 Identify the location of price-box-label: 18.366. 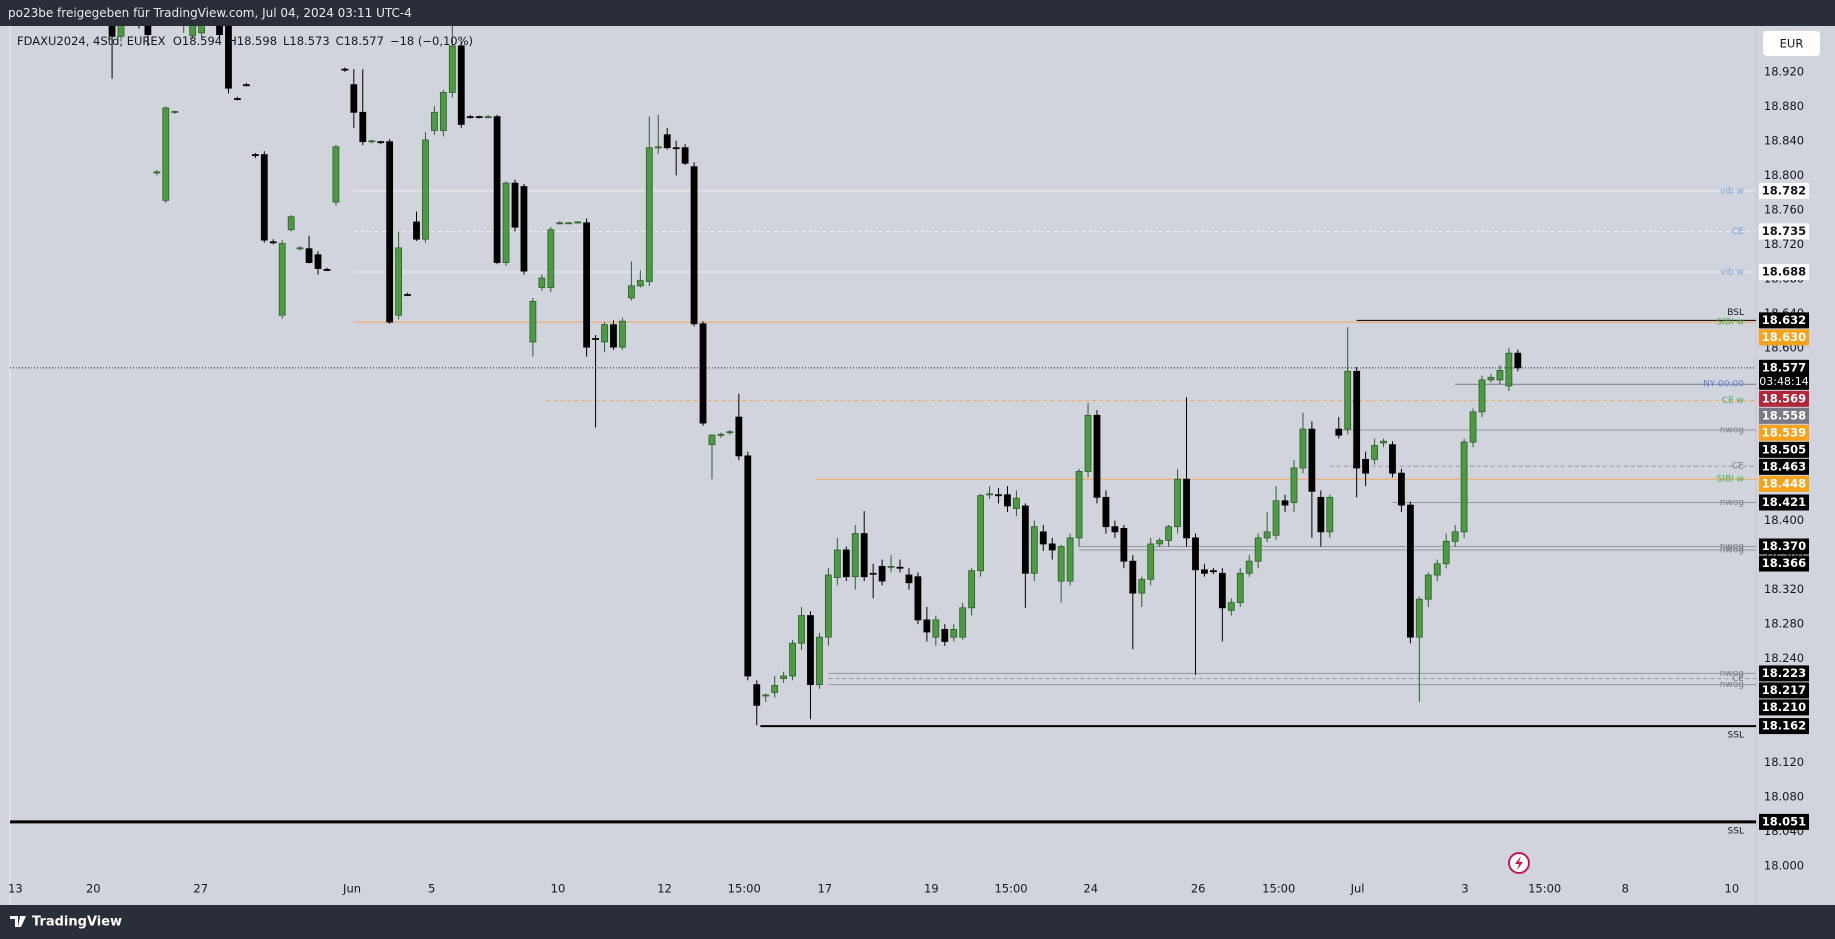
(1784, 563).